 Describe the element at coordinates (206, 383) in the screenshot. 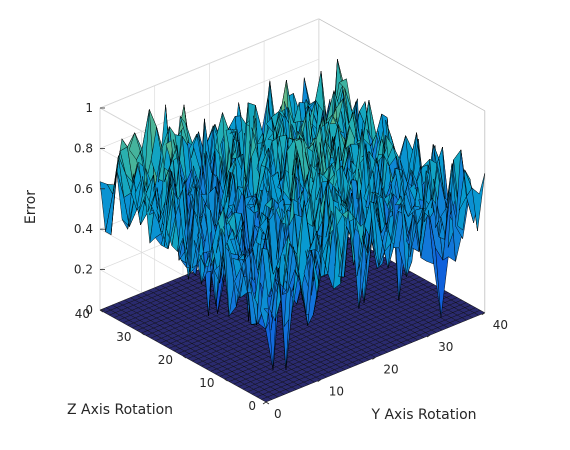

I see `y-tick-label: 10` at that location.